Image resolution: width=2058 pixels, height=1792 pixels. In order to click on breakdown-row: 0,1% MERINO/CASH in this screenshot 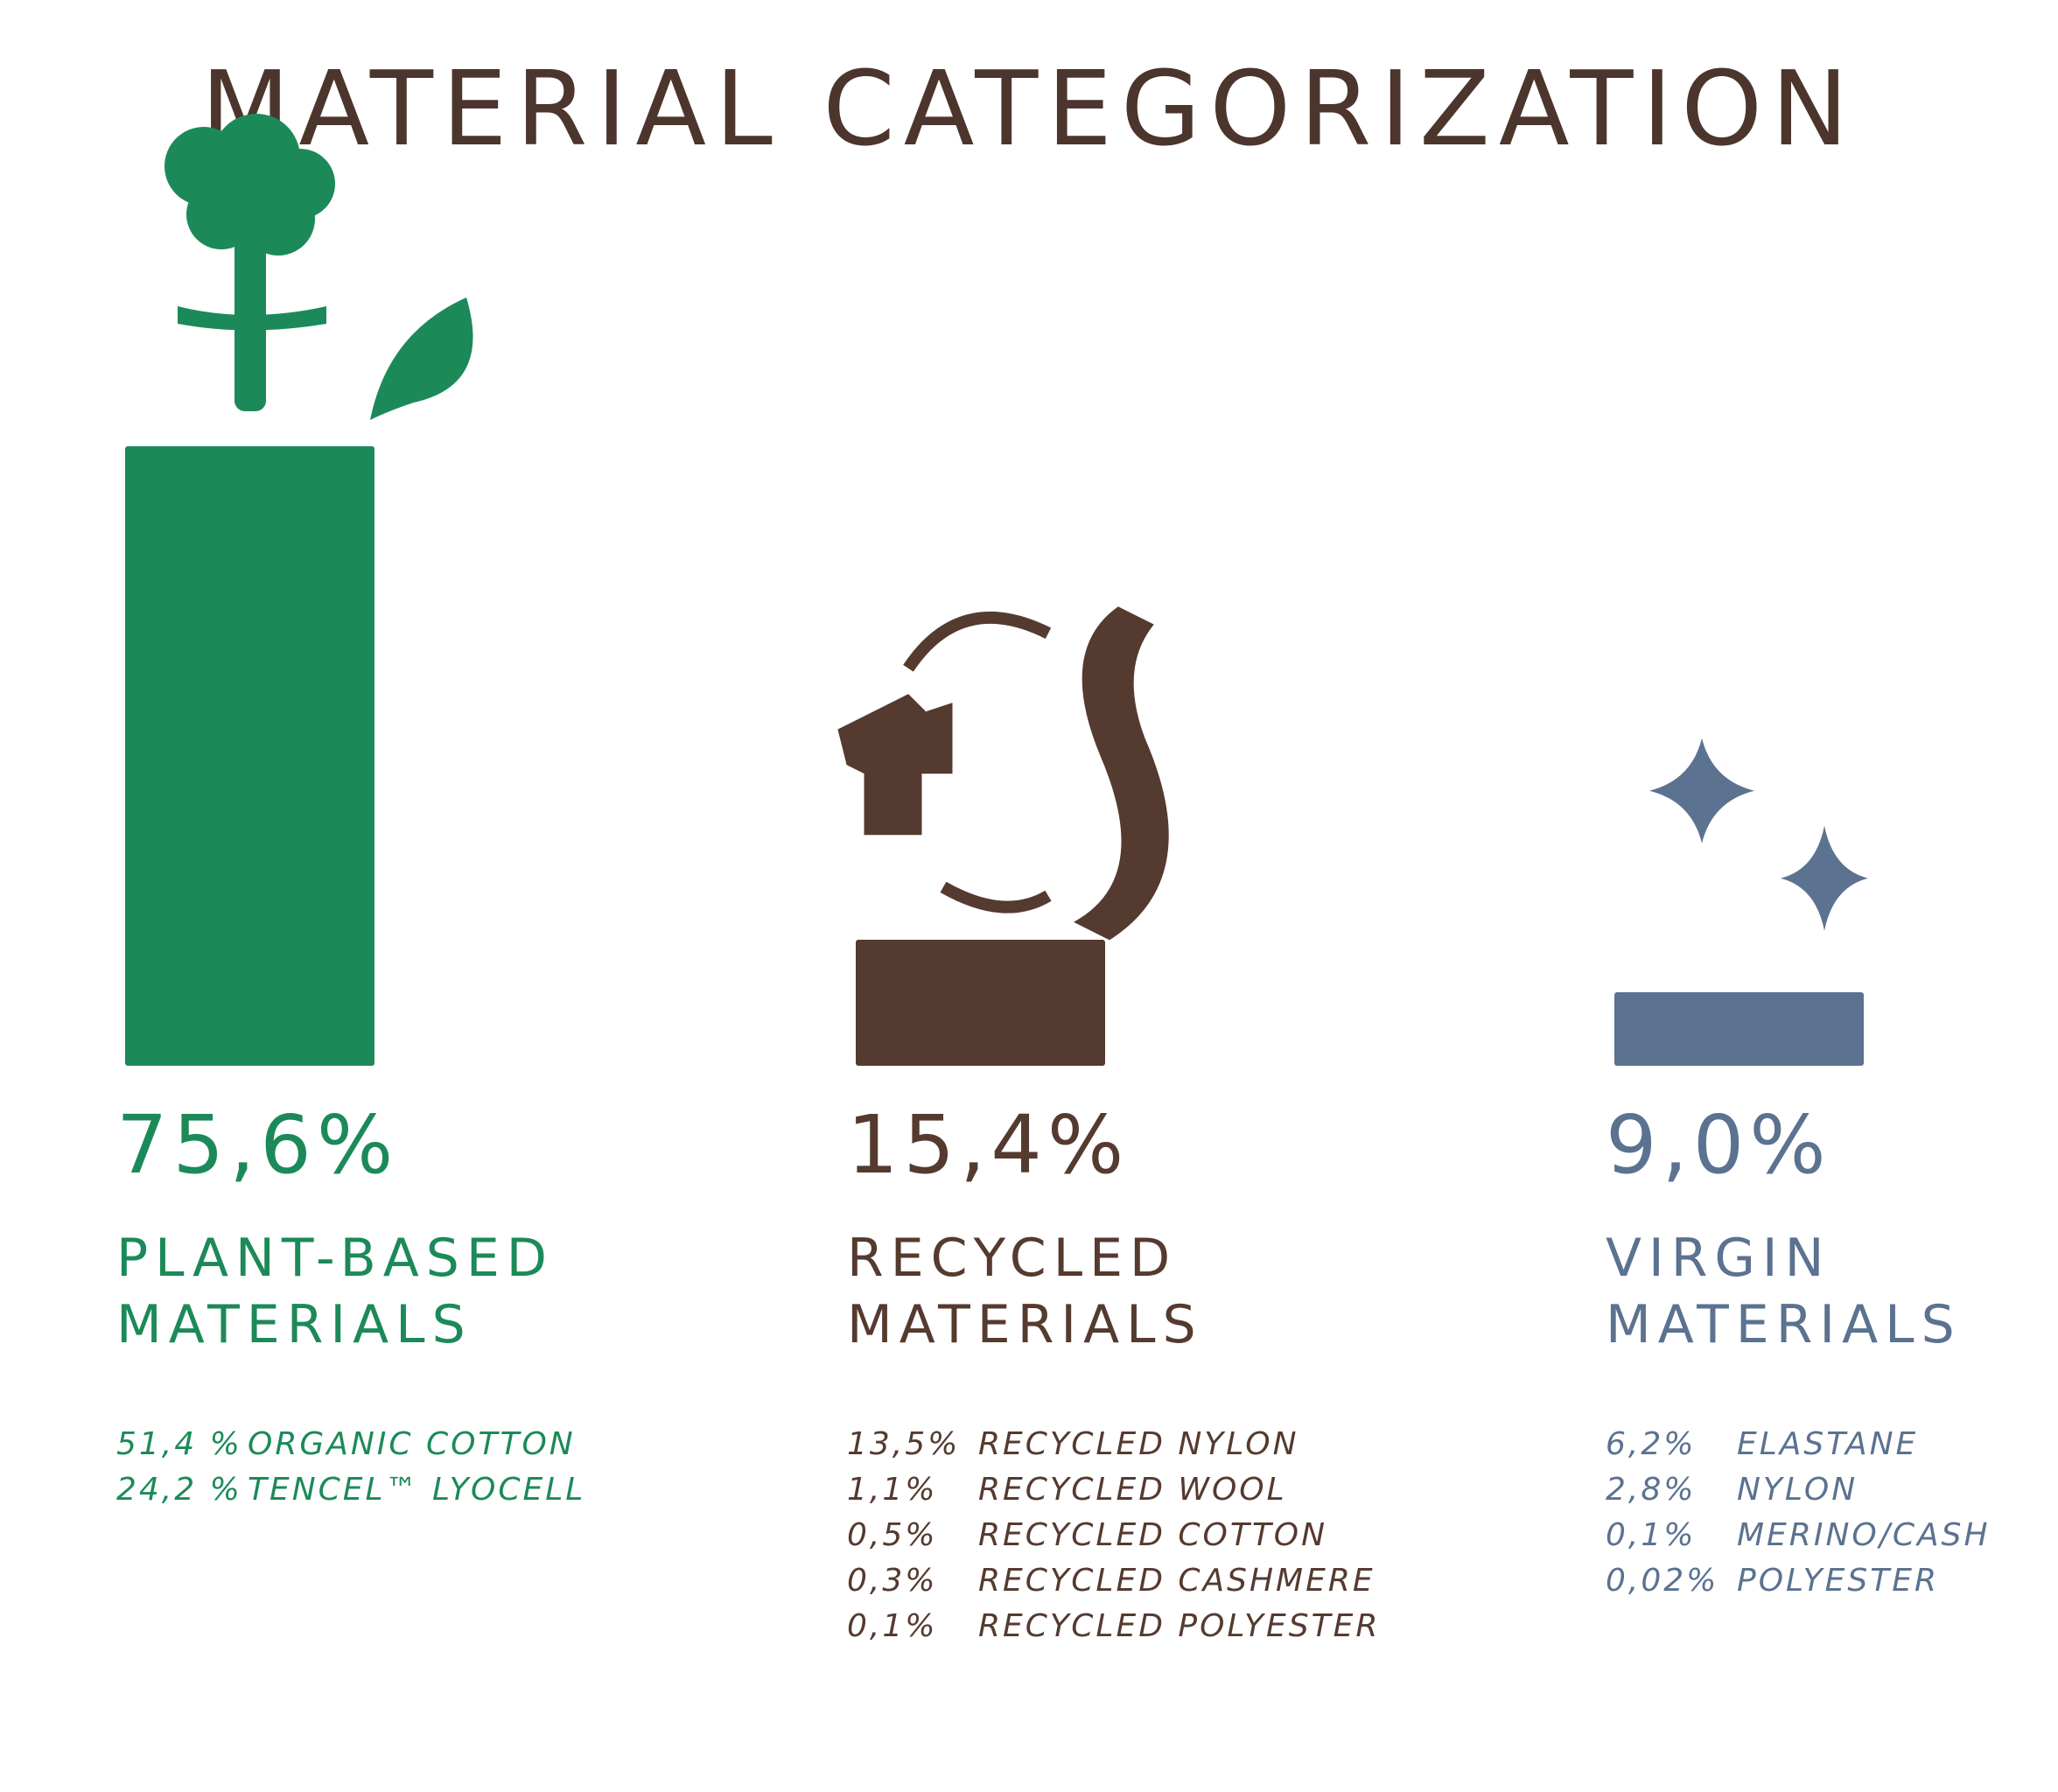, I will do `click(1798, 1535)`.